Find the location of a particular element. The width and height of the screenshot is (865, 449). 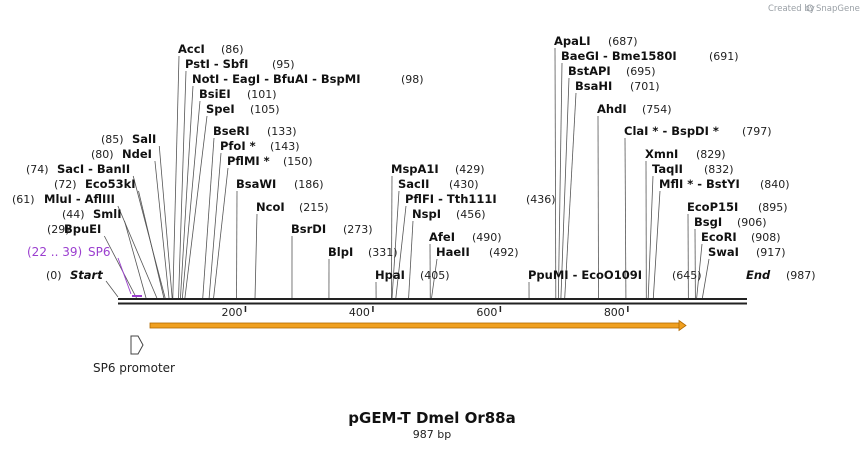

site-label-32: AhdI is located at coordinates (612, 109).